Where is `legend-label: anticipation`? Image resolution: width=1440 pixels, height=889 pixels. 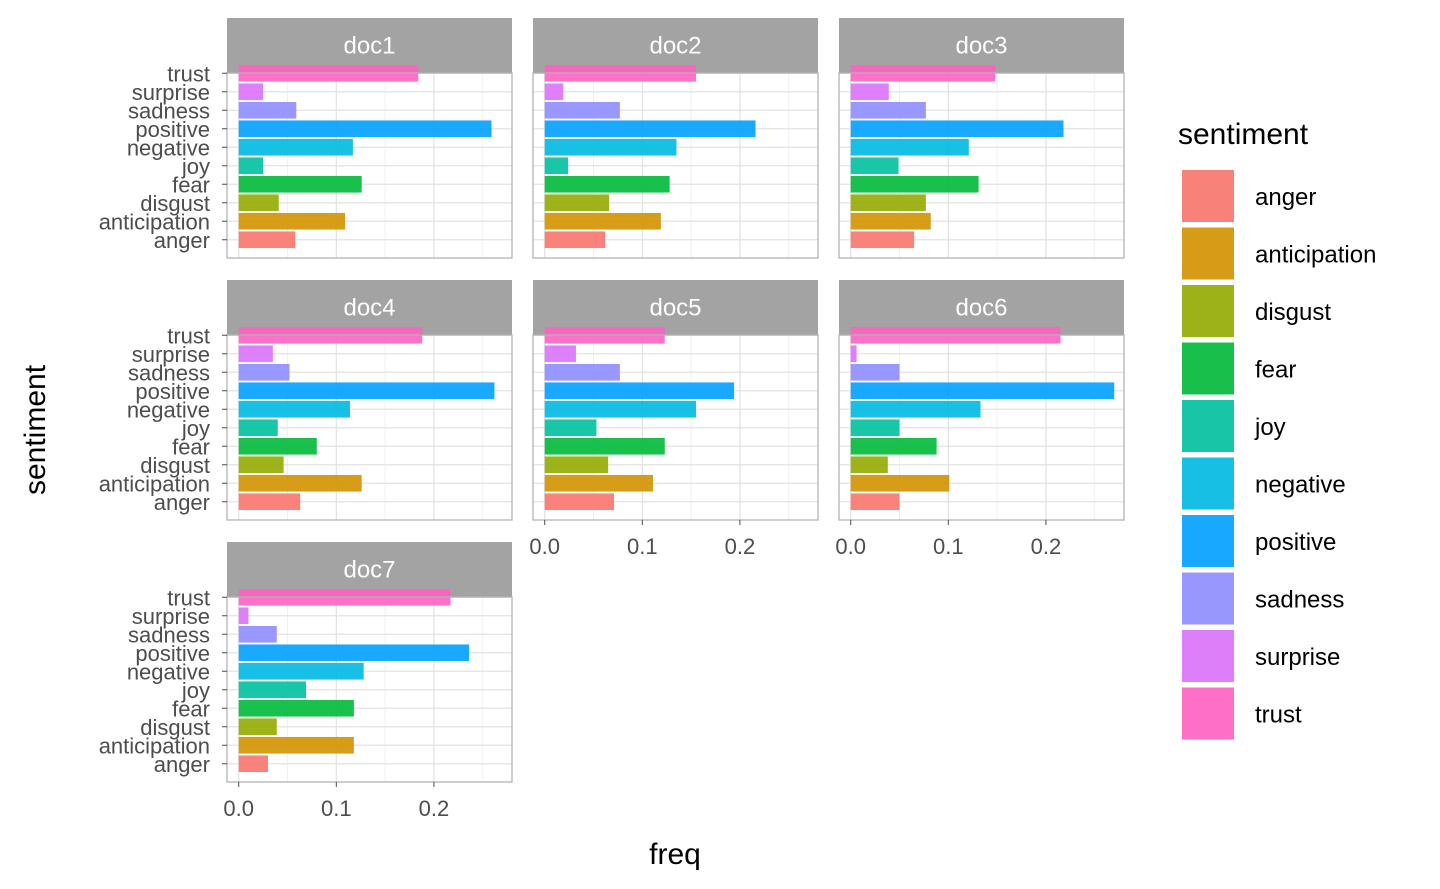
legend-label: anticipation is located at coordinates (1315, 255).